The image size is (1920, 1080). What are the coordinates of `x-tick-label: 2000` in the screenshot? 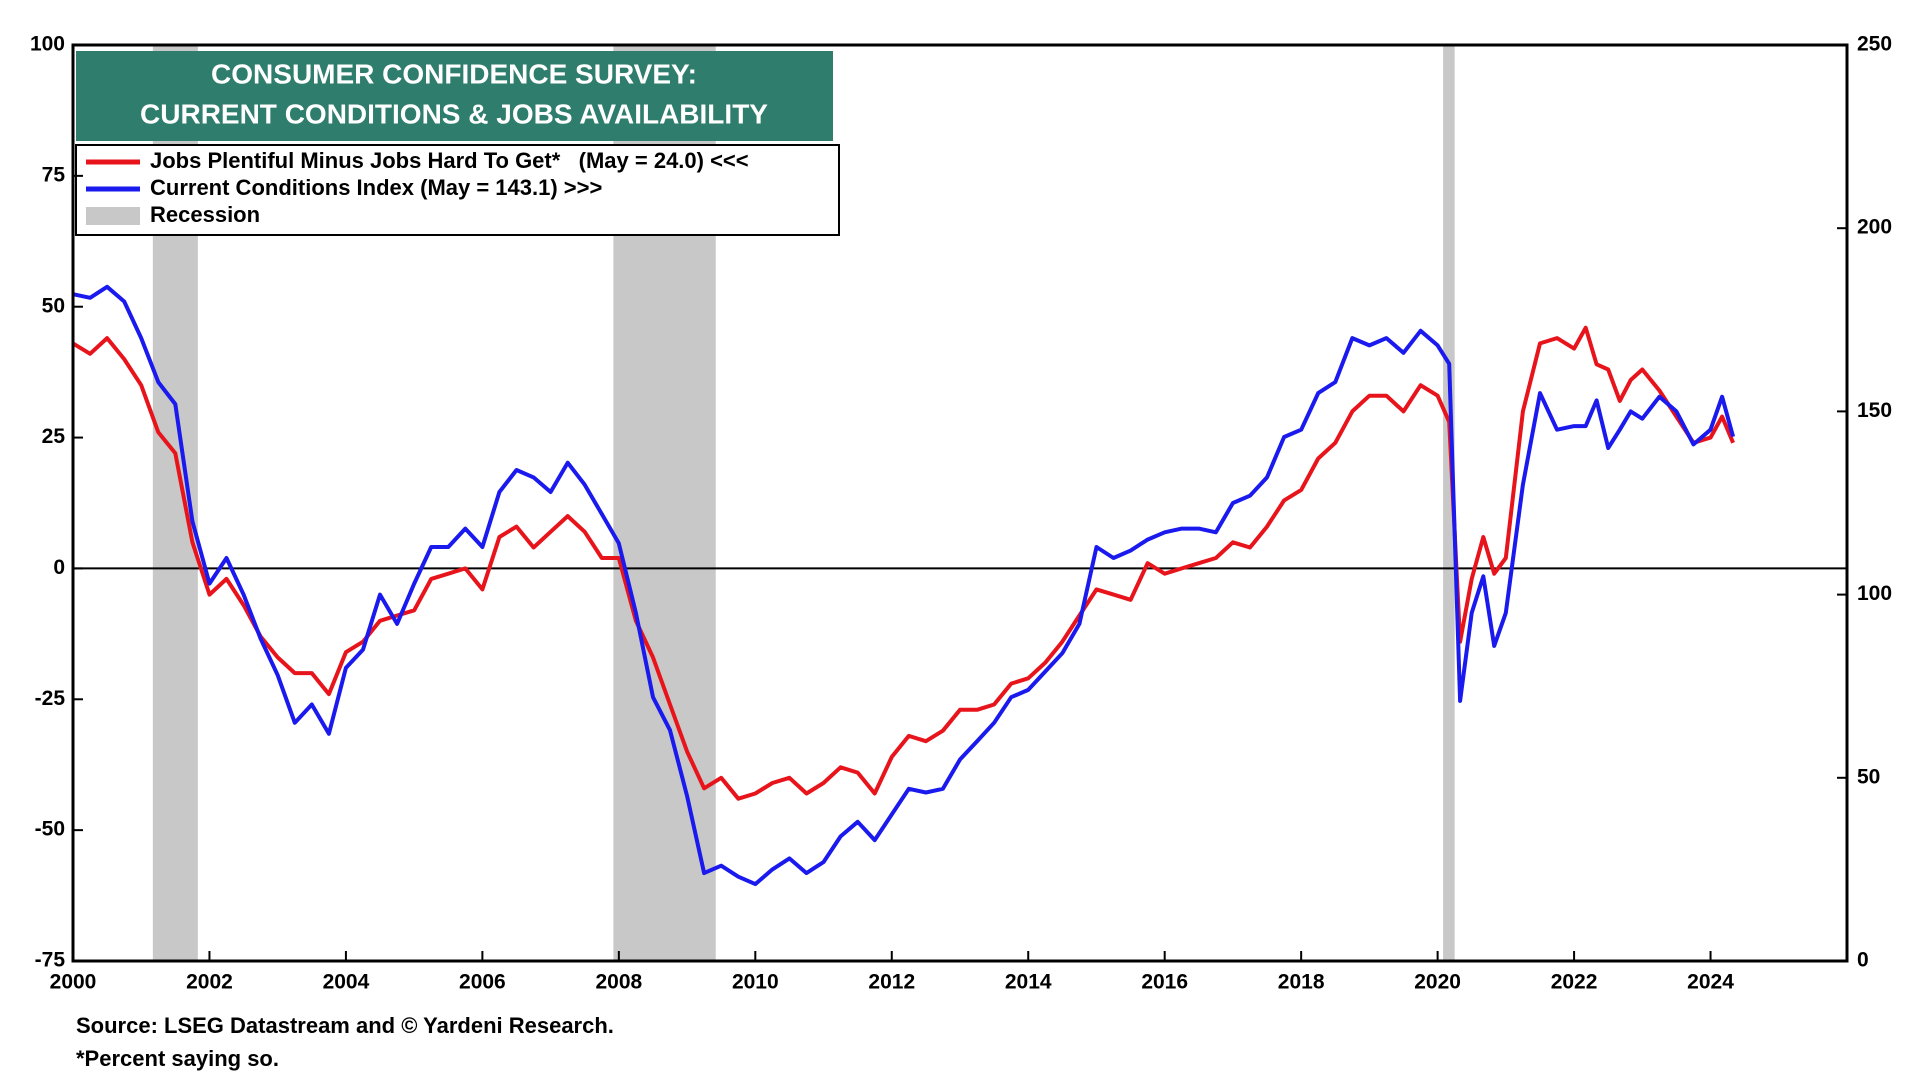 It's located at (73, 982).